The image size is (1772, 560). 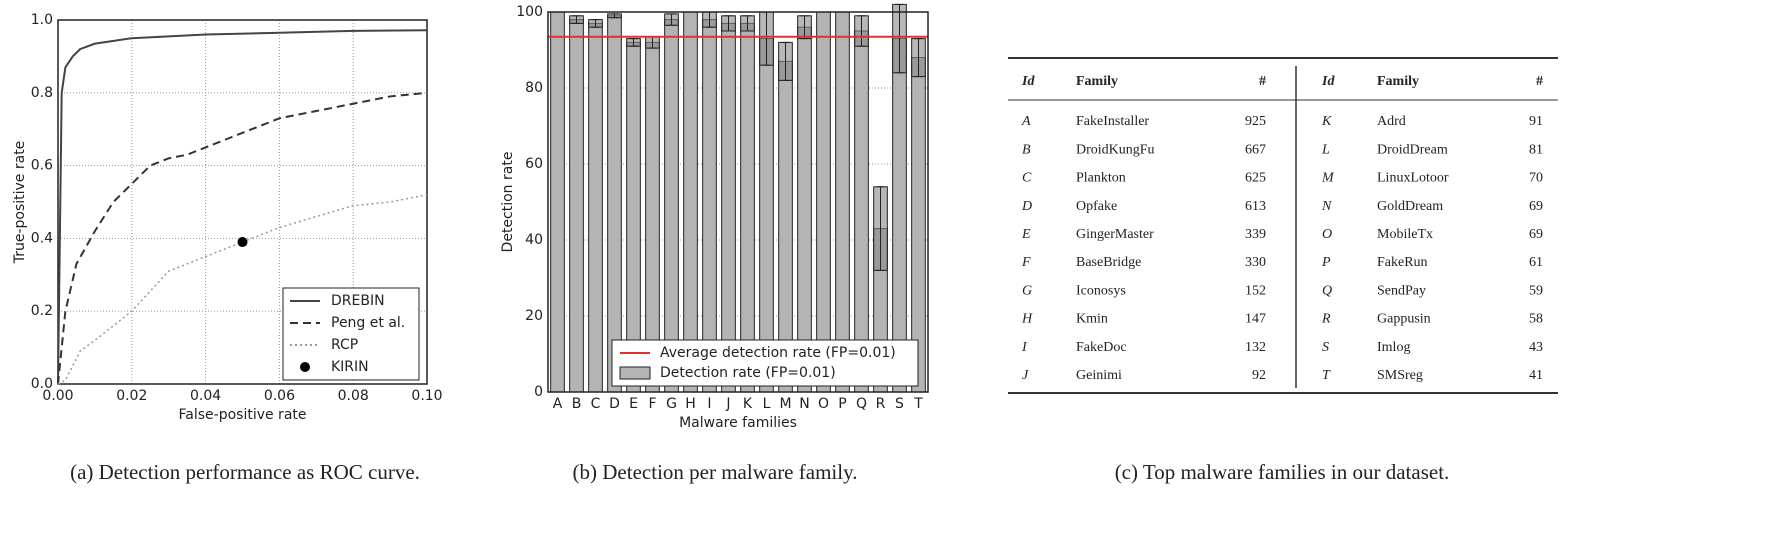 What do you see at coordinates (1026, 234) in the screenshot?
I see `table-cell: E` at bounding box center [1026, 234].